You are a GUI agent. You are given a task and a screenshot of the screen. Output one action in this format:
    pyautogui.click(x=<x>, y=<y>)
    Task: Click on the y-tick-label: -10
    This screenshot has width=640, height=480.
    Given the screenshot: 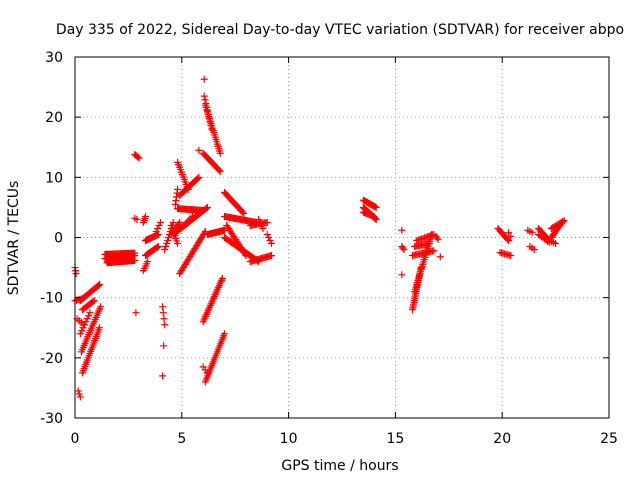 What is the action you would take?
    pyautogui.click(x=51, y=299)
    